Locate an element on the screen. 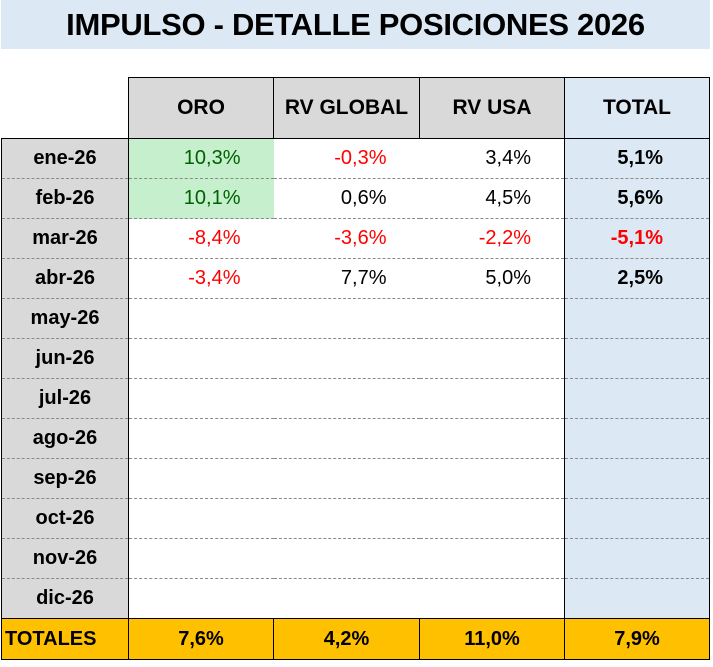  row-label: oct-26 is located at coordinates (65, 518).